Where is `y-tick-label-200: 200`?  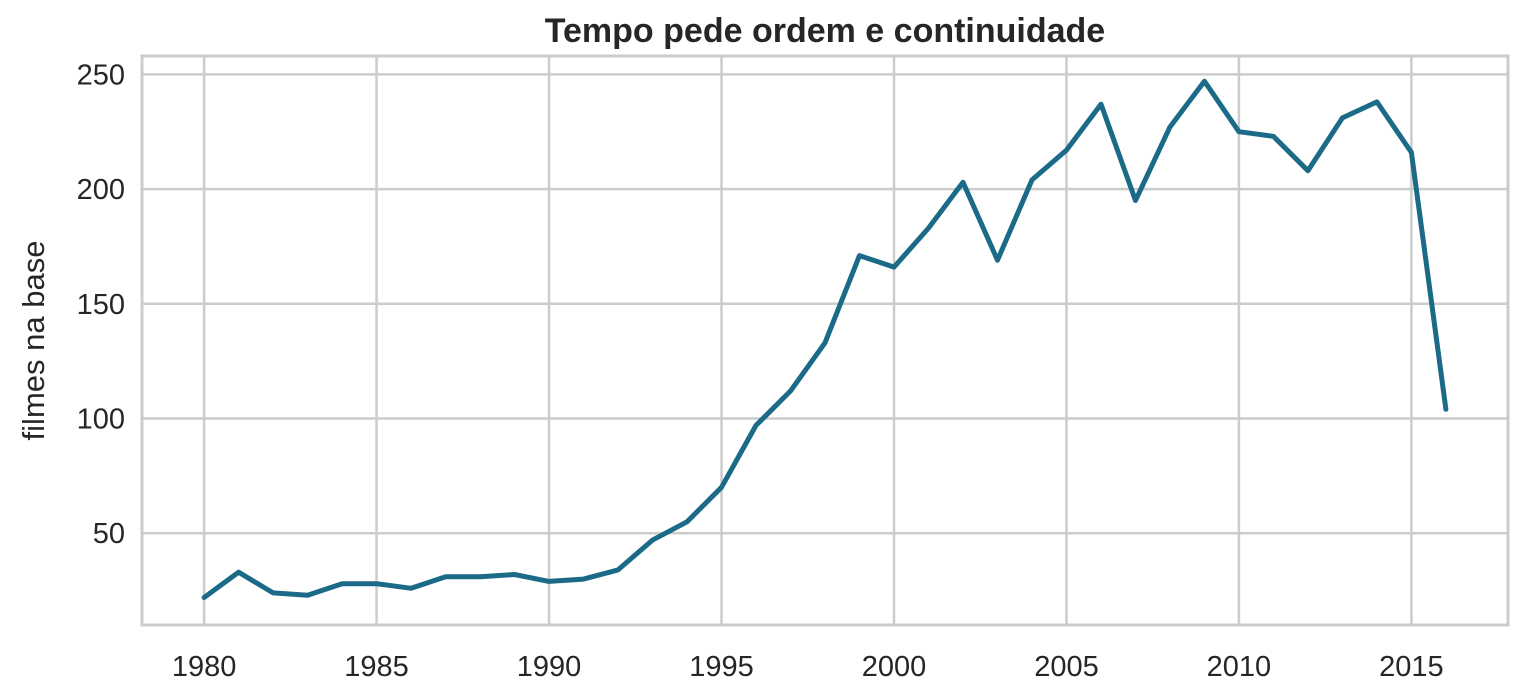
y-tick-label-200: 200 is located at coordinates (101, 190).